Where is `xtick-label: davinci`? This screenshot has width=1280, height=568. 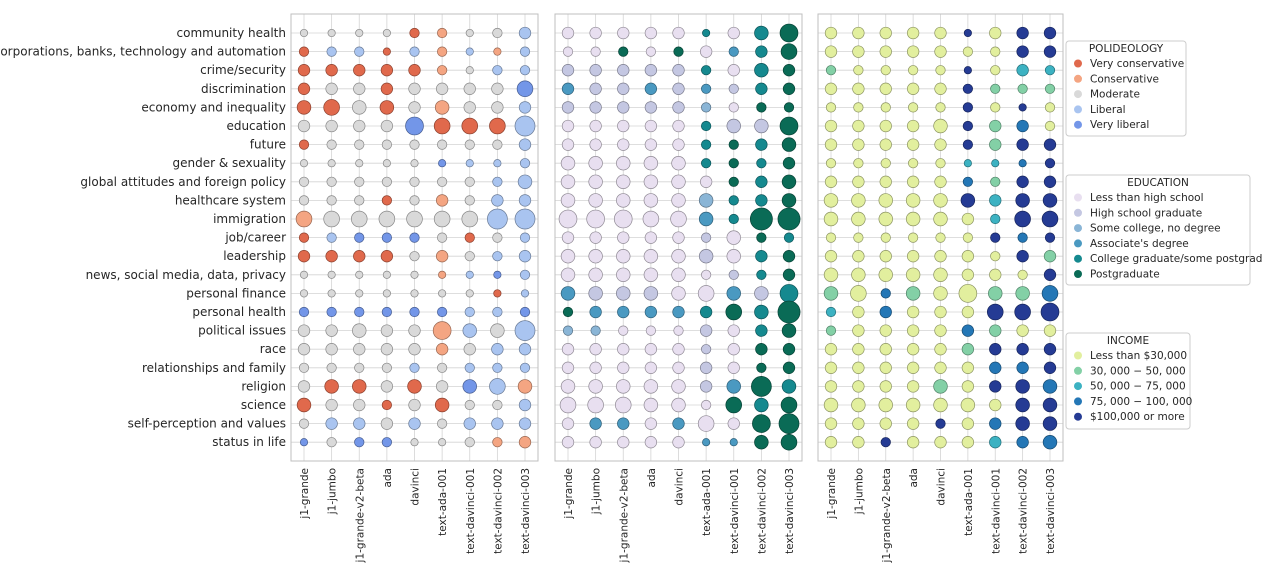
xtick-label: davinci is located at coordinates (942, 487).